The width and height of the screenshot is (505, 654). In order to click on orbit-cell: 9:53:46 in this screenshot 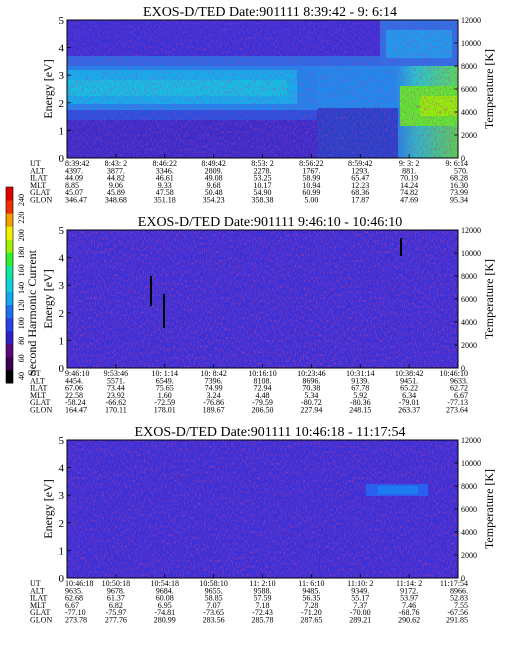, I will do `click(116, 373)`.